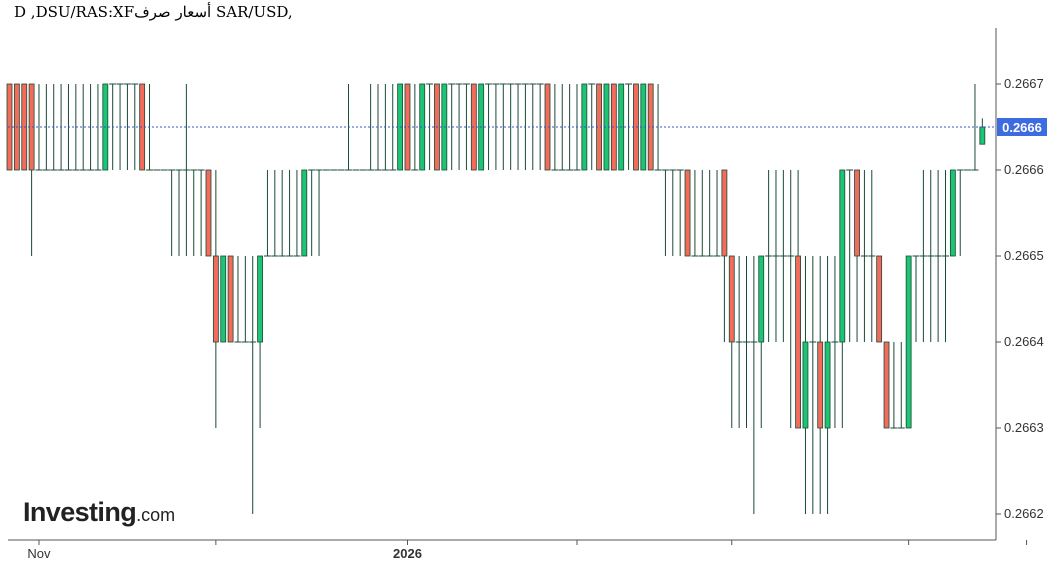 The height and width of the screenshot is (570, 1060). I want to click on chart-title: D ,DSU/RAS:XFأسعار صرف SAR/USD,, so click(153, 12).